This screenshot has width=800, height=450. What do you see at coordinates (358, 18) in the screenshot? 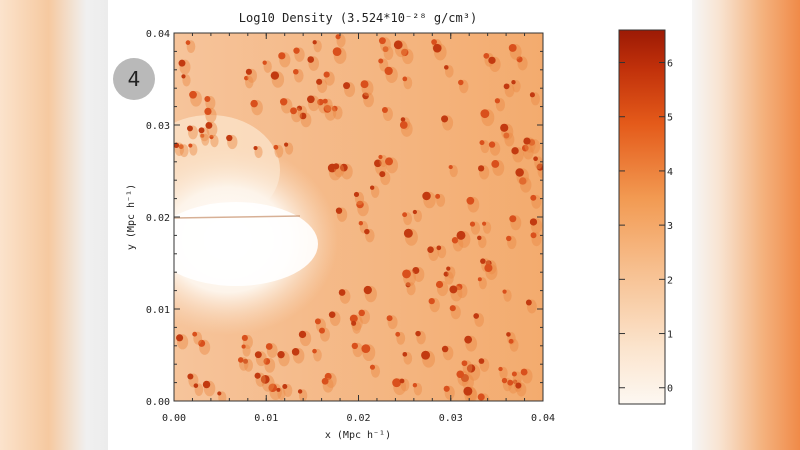
I see `chart-title: Log10 Density (3.524*10⁻²⁸ g/cm³)` at bounding box center [358, 18].